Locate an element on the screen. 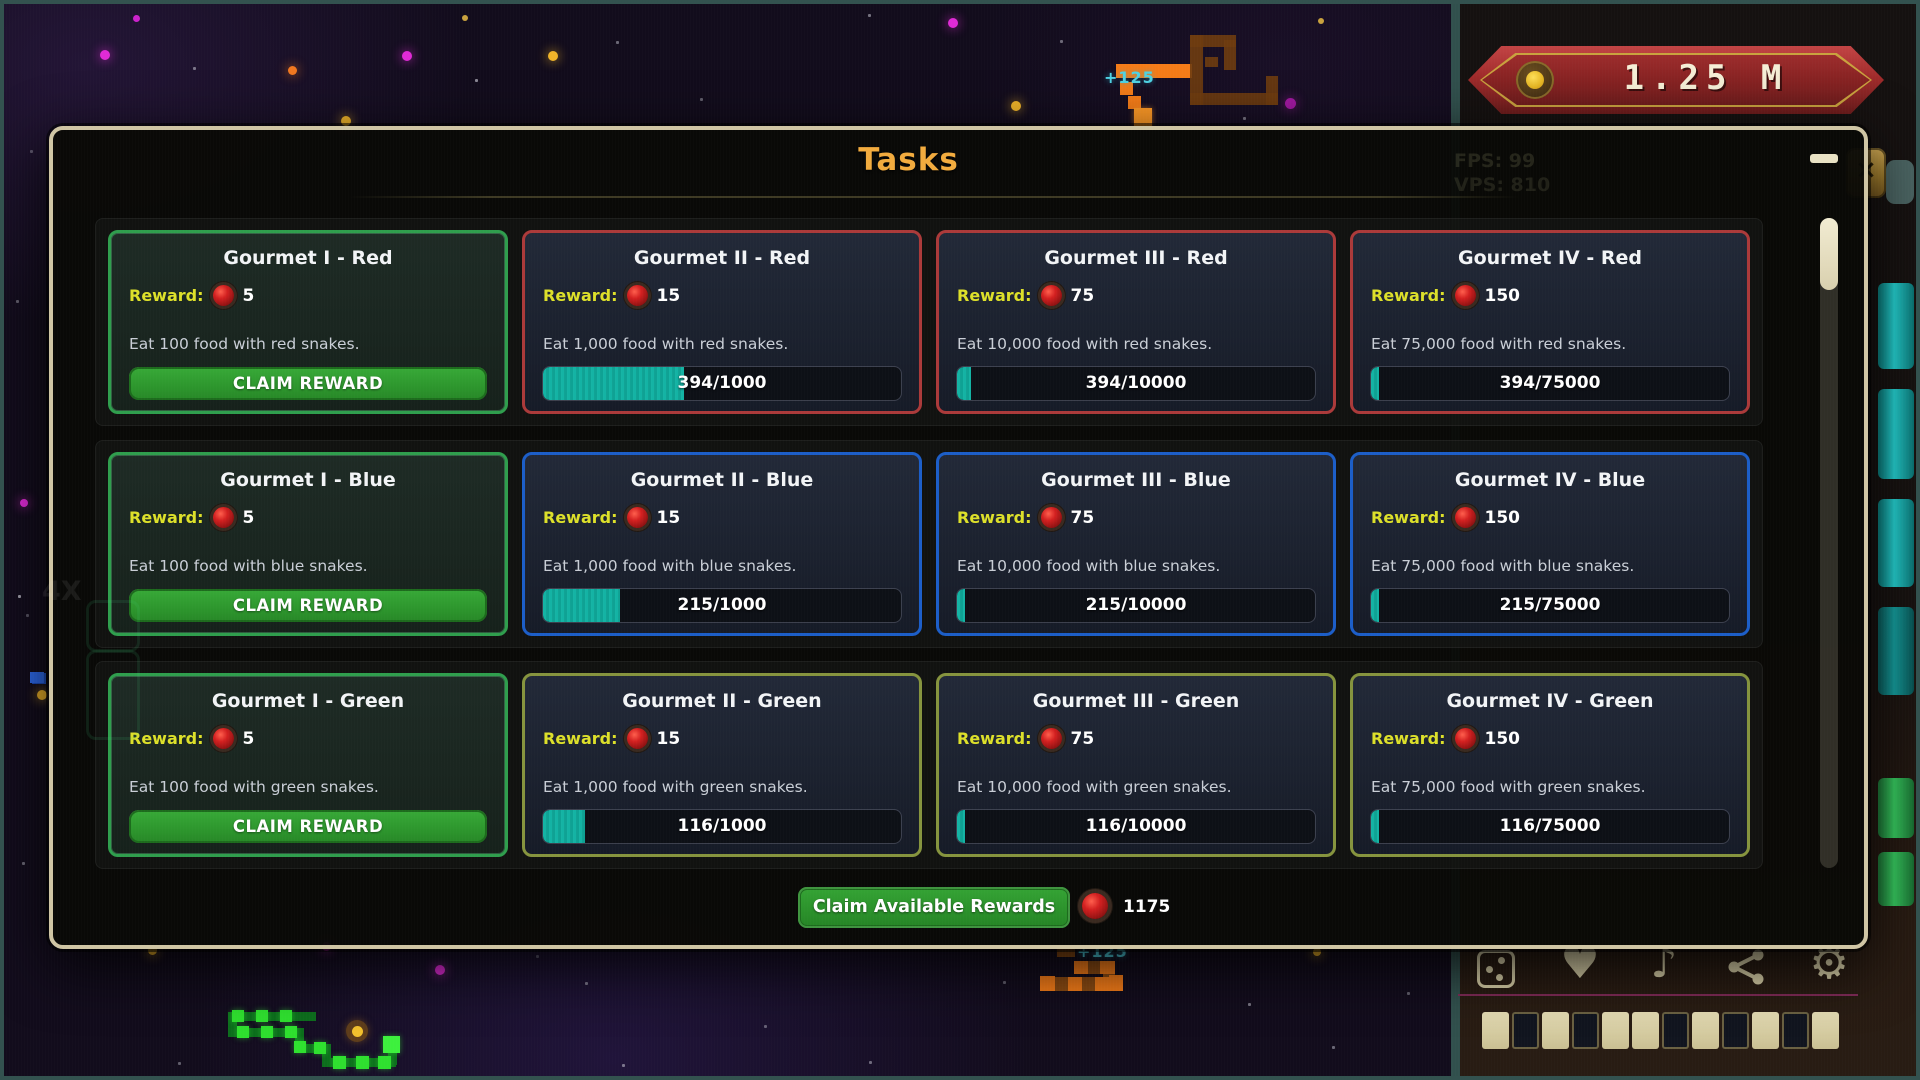 Image resolution: width=1920 pixels, height=1080 pixels. progress-bar: 215/10000 is located at coordinates (1136, 605).